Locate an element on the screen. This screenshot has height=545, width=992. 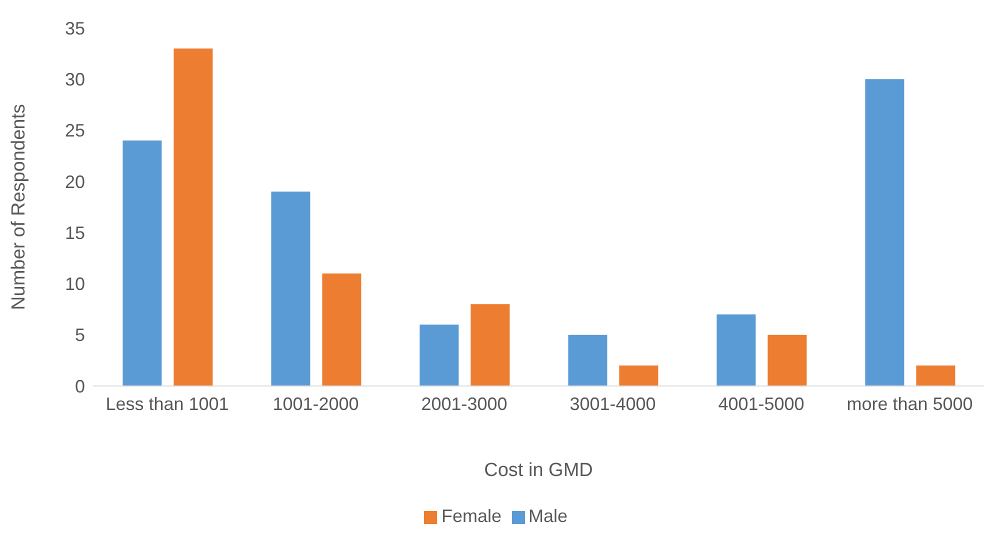
y-tick-label: 30 is located at coordinates (74, 80).